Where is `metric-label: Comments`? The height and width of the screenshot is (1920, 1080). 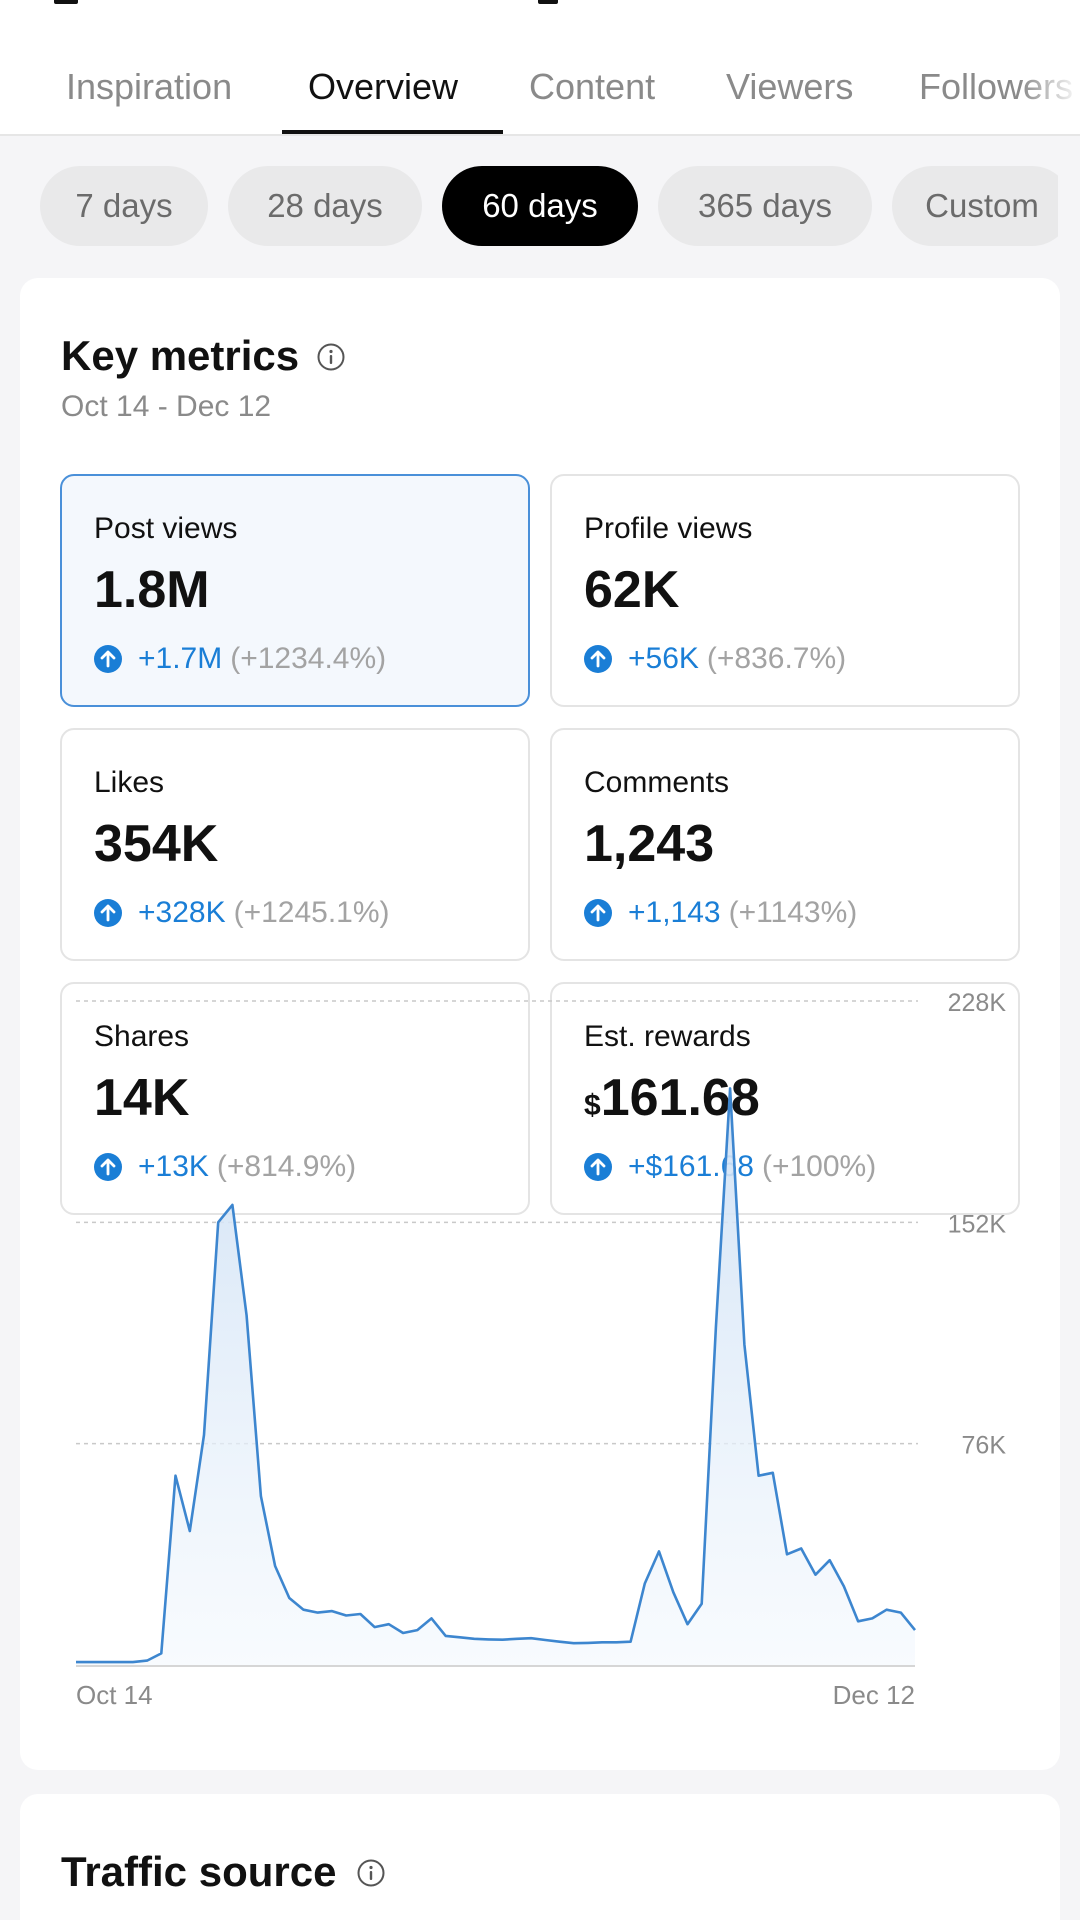
metric-label: Comments is located at coordinates (657, 782).